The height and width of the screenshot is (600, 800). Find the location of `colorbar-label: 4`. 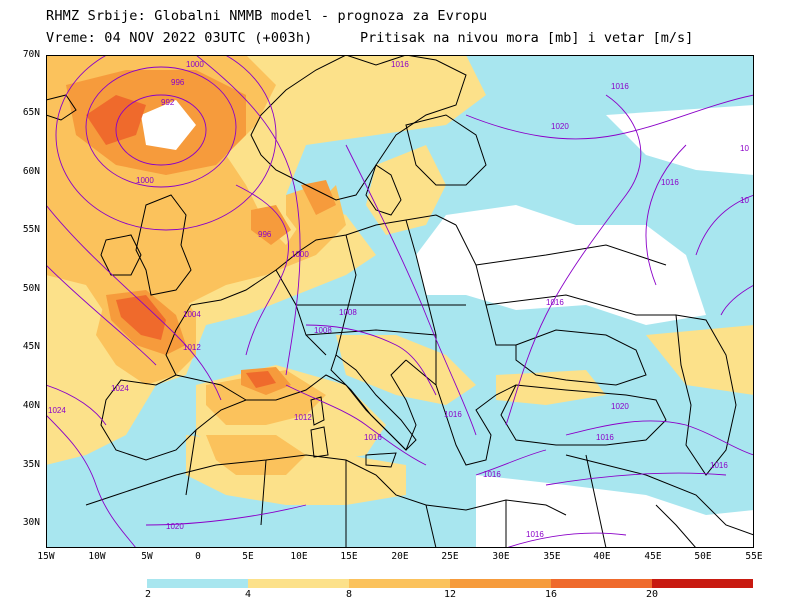

colorbar-label: 4 is located at coordinates (248, 594).